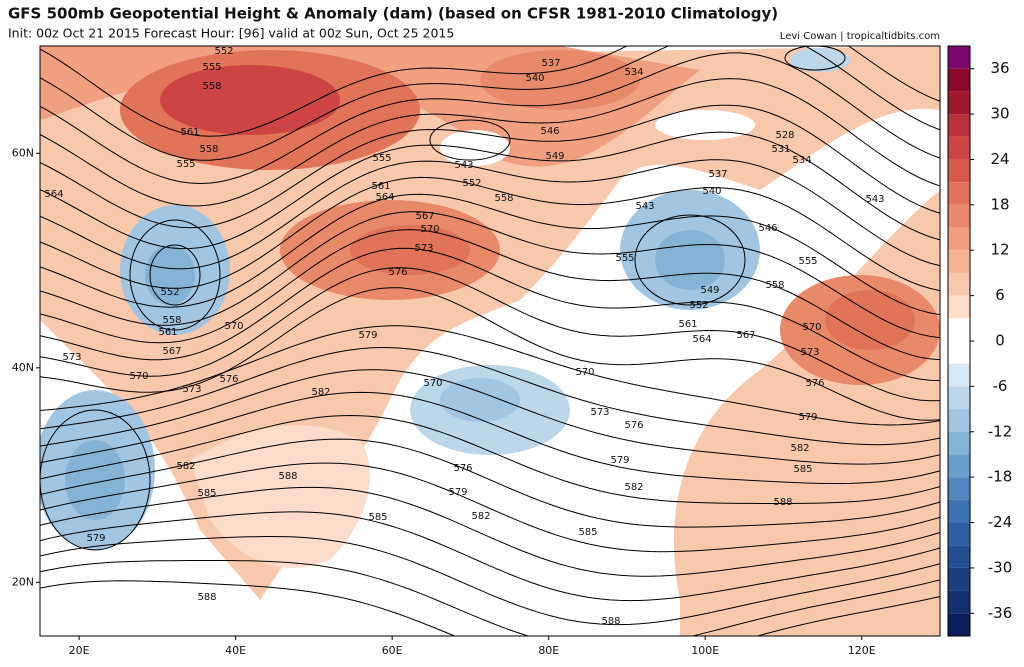 This screenshot has height=667, width=1024. I want to click on colorbar-tick-label: 36, so click(999, 68).